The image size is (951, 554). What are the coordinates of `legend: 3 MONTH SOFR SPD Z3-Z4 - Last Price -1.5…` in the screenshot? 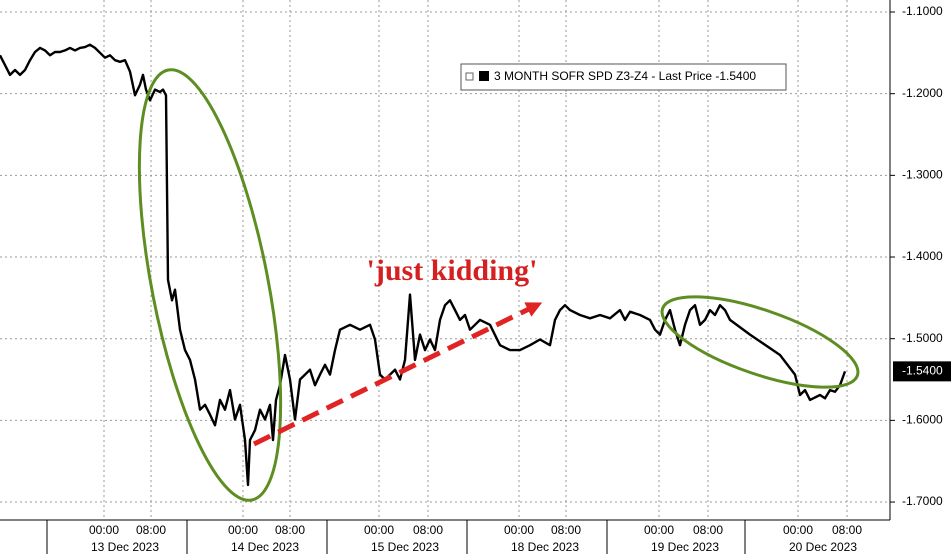 It's located at (623, 77).